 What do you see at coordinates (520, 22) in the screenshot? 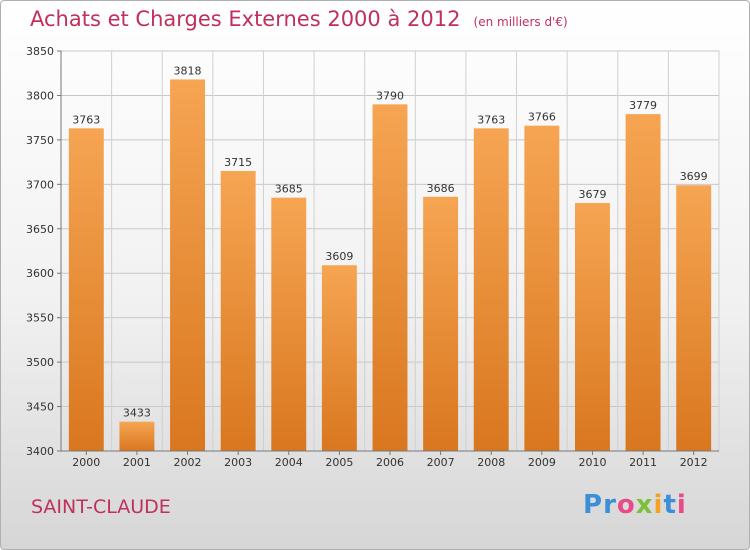
I see `chart-unit: (en milliers d'€)` at bounding box center [520, 22].